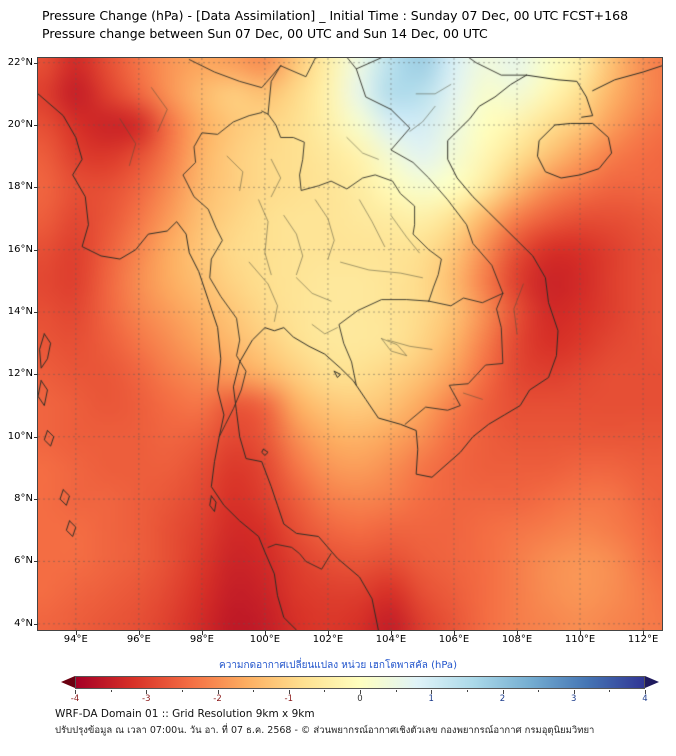 The width and height of the screenshot is (676, 756). What do you see at coordinates (68, 682) in the screenshot?
I see `colorbar-under-arrow` at bounding box center [68, 682].